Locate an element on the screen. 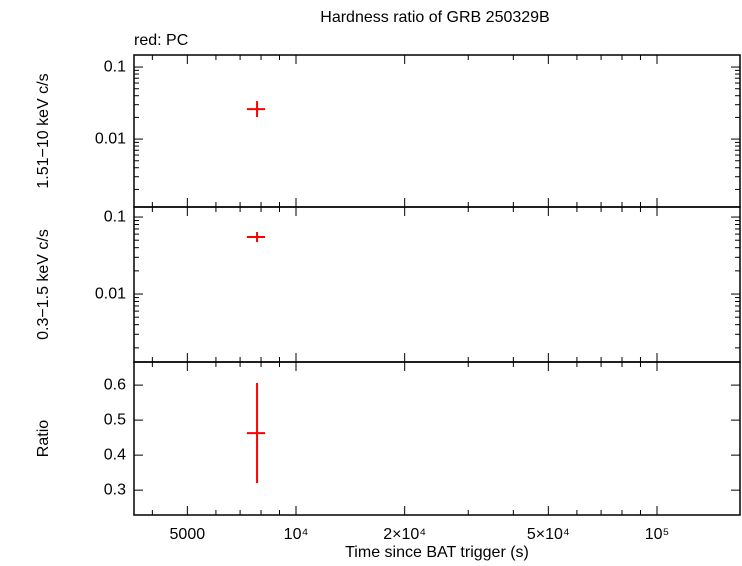  x-axis-label: Time since BAT trigger (s) is located at coordinates (437, 552).